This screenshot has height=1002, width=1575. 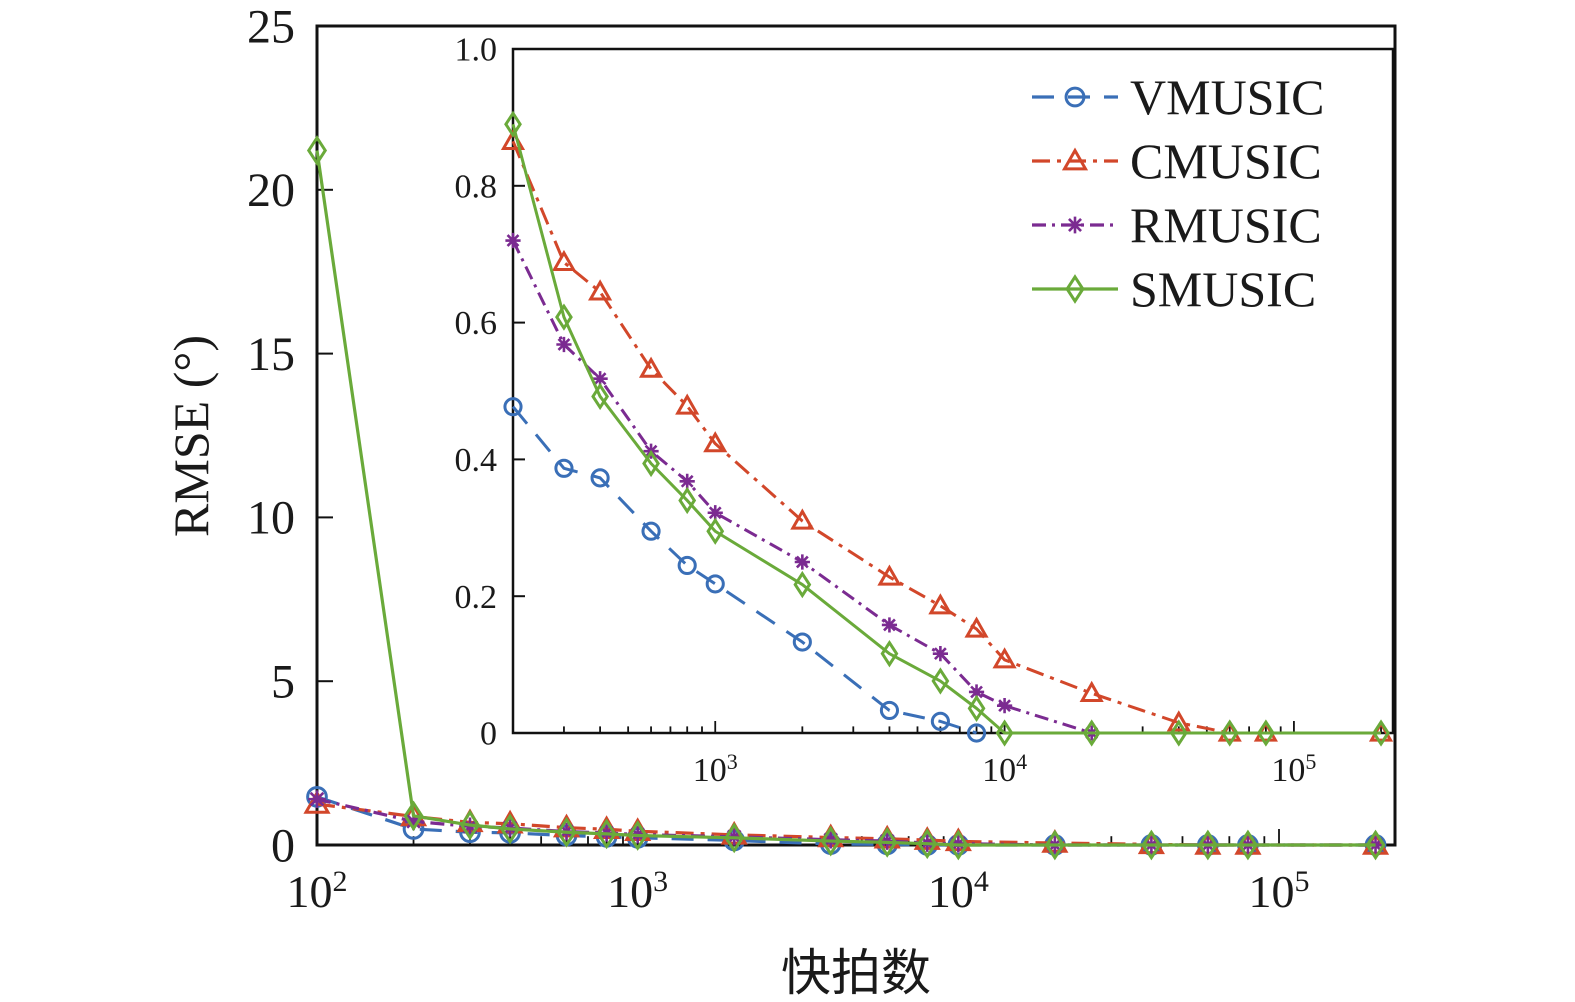 What do you see at coordinates (637, 891) in the screenshot?
I see `main-x-tick-label-10-3: 10³` at bounding box center [637, 891].